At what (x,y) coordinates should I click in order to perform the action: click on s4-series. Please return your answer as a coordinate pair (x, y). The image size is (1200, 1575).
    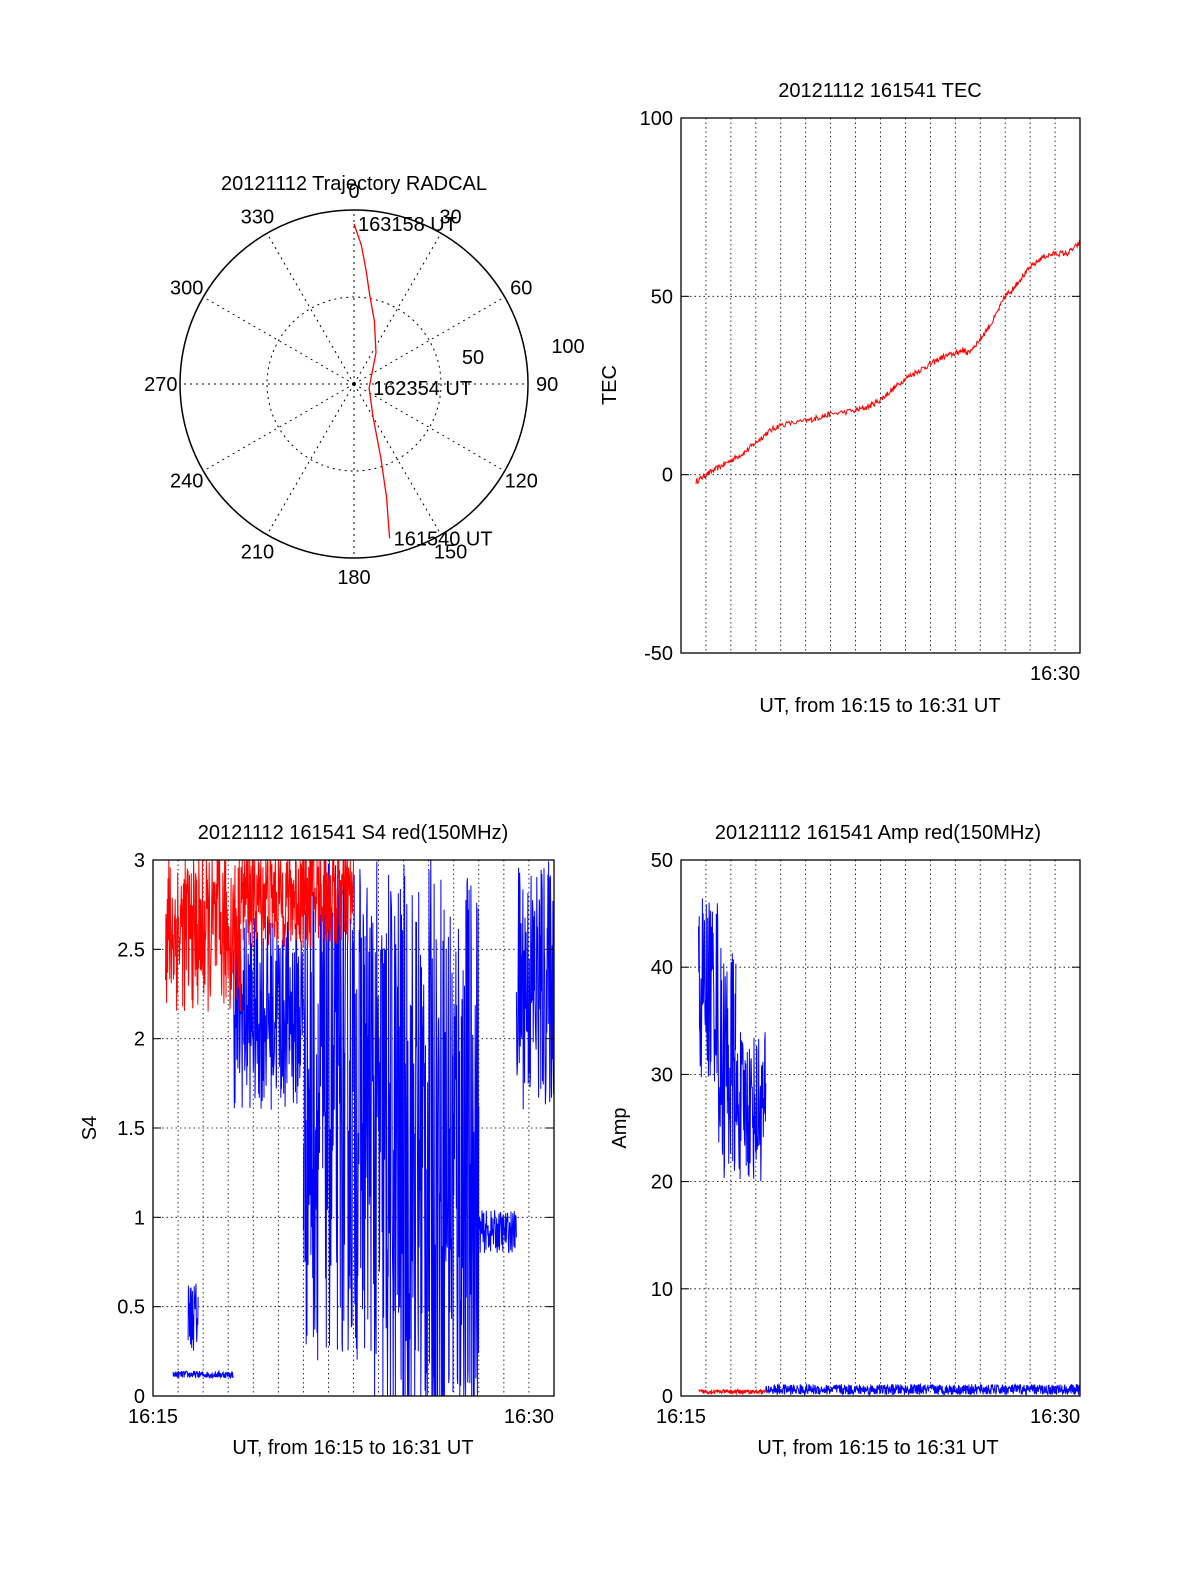
    Looking at the image, I should click on (360, 1128).